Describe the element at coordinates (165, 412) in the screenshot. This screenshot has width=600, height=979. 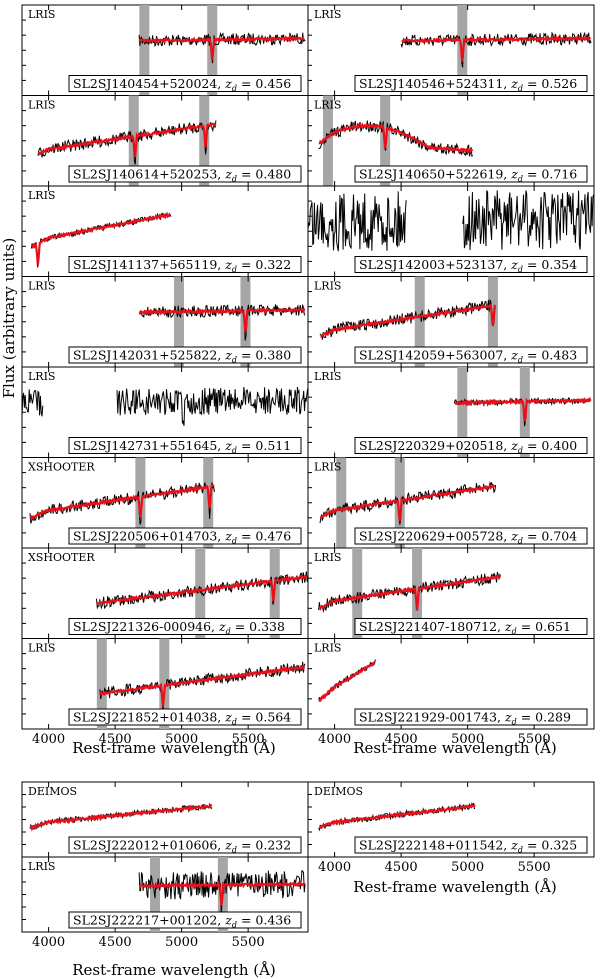
I see `spectrum-panel: LRIS SL2SJ142731+551645, zd = 0.511` at that location.